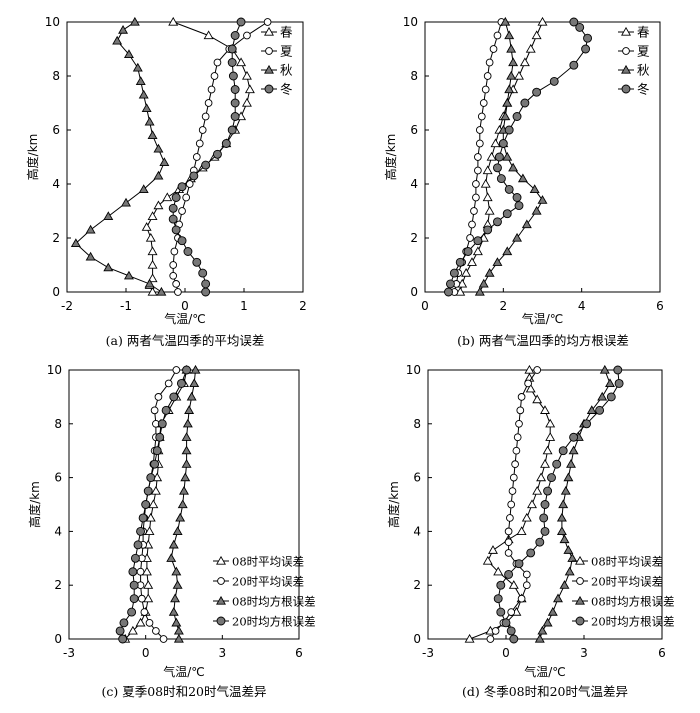 The image size is (700, 713). What do you see at coordinates (390, 157) in the screenshot?
I see `y-axis-label: 高度/km` at bounding box center [390, 157].